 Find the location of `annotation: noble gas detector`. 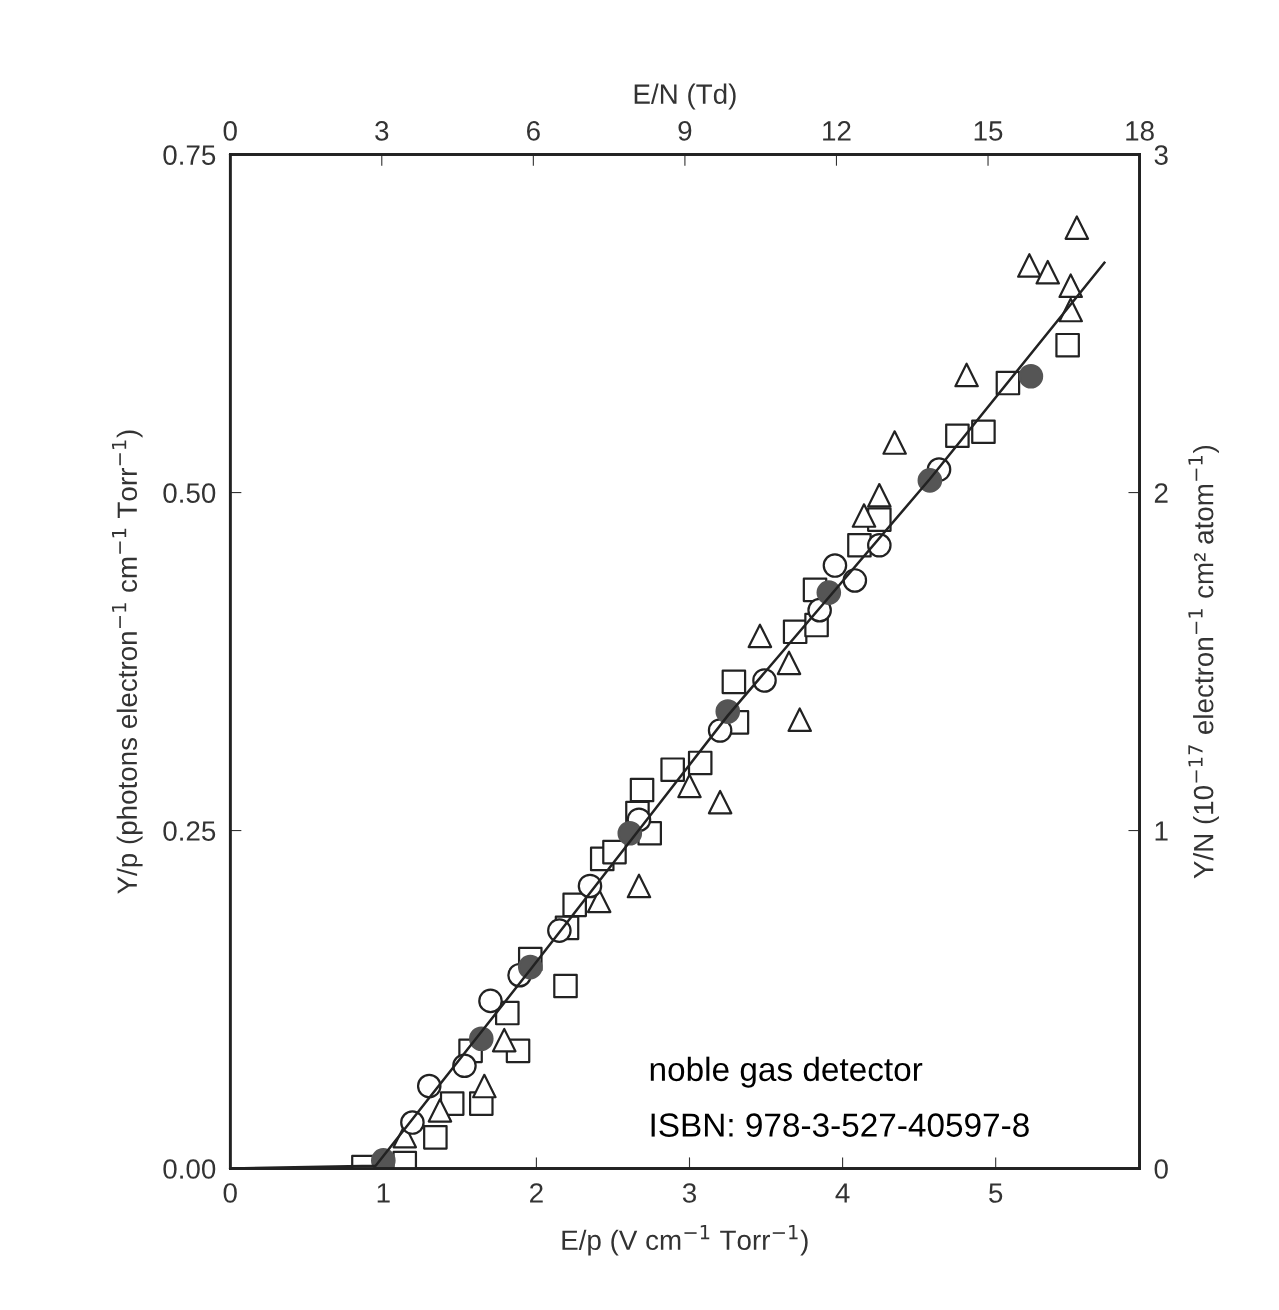

annotation: noble gas detector is located at coordinates (786, 1072).